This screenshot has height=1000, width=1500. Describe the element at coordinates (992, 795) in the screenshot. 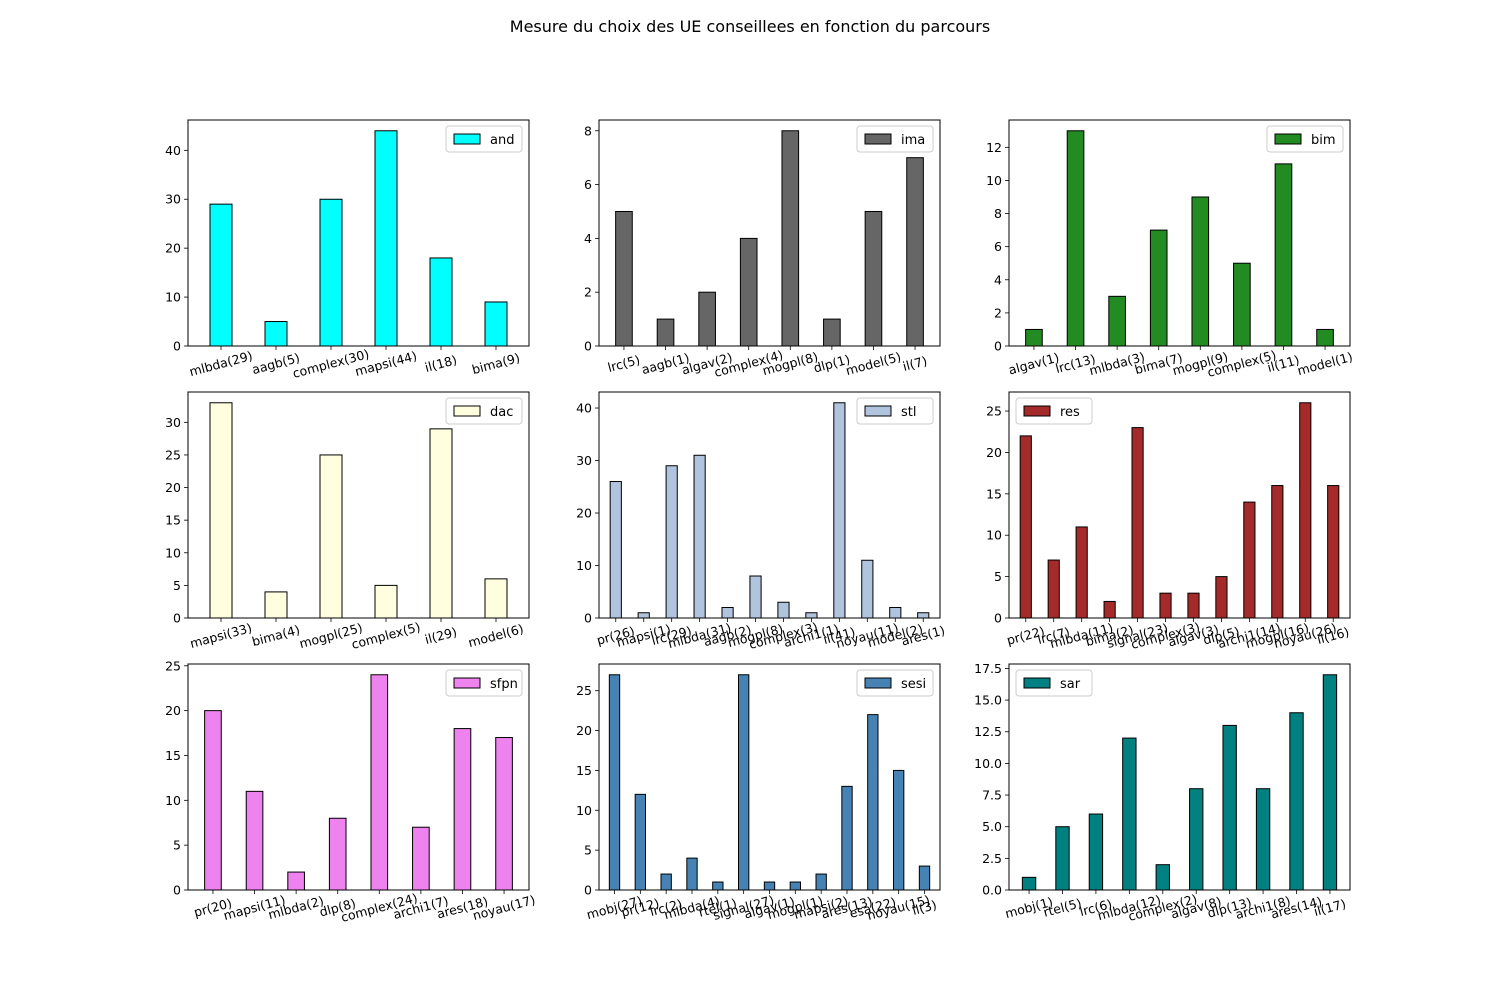

I see `ytick-label: 7.5` at that location.